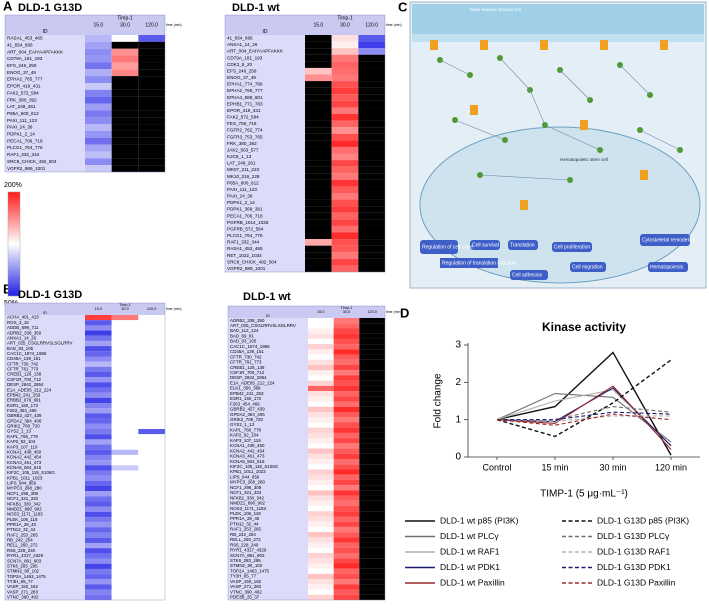 Image resolution: width=709 pixels, height=608 pixels. I want to click on y-tick-label: 2, so click(458, 382).